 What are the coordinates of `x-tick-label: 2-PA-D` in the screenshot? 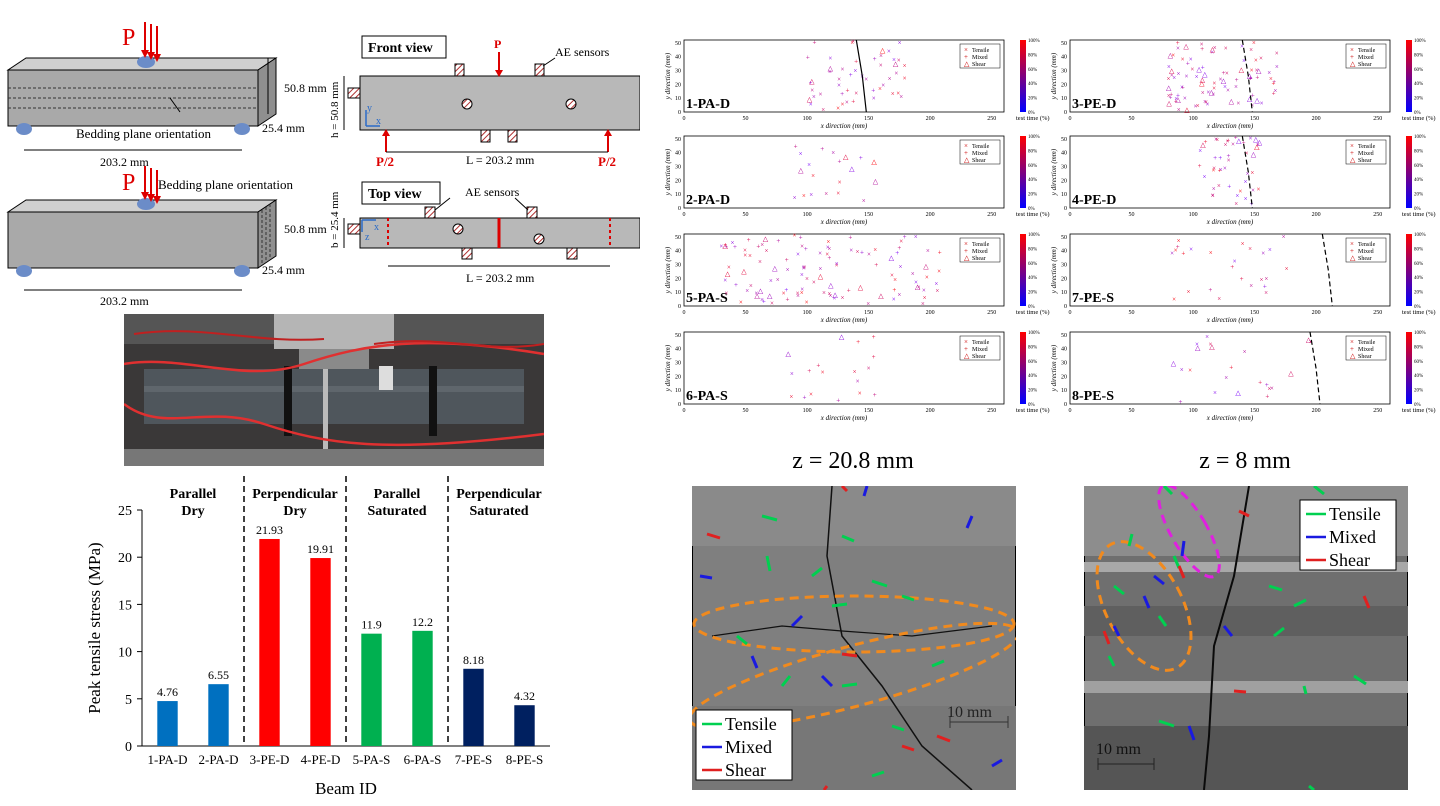 It's located at (219, 759).